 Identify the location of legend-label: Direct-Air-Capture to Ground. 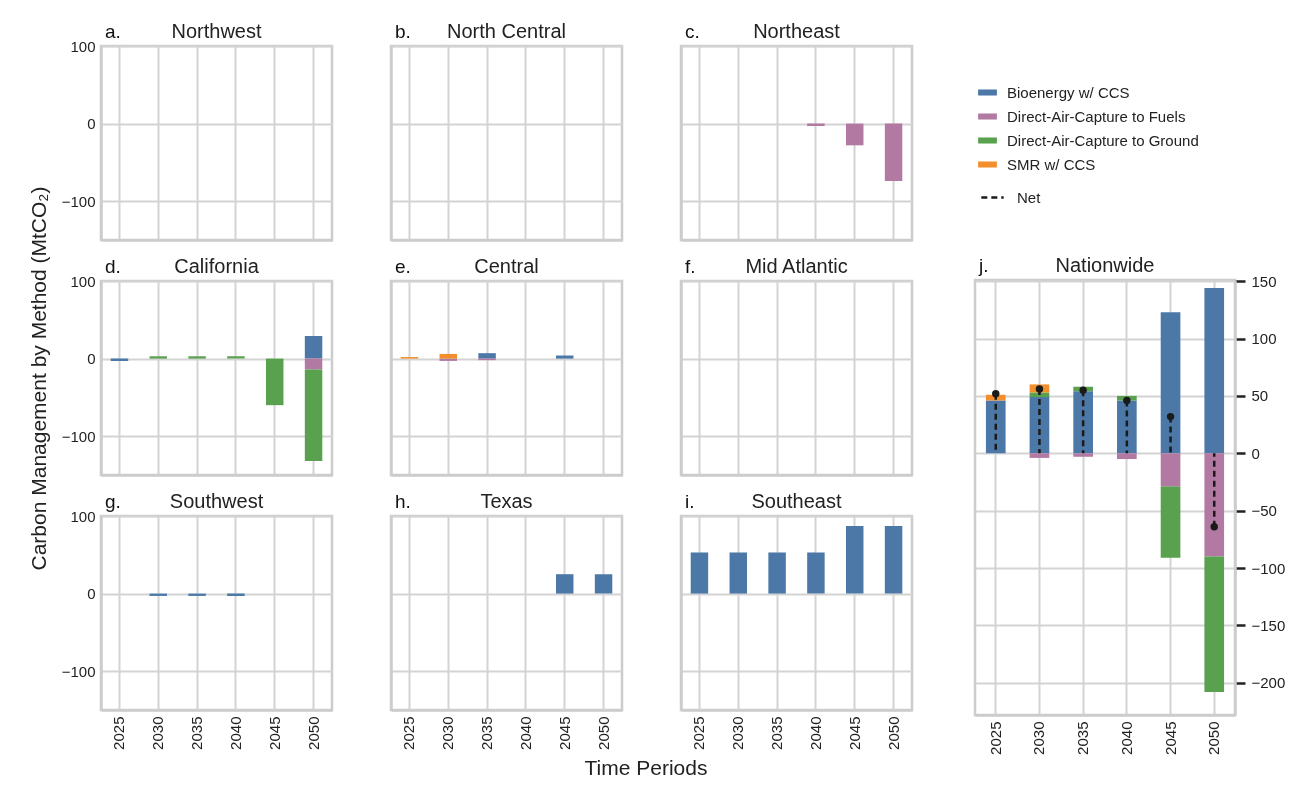
(1103, 140).